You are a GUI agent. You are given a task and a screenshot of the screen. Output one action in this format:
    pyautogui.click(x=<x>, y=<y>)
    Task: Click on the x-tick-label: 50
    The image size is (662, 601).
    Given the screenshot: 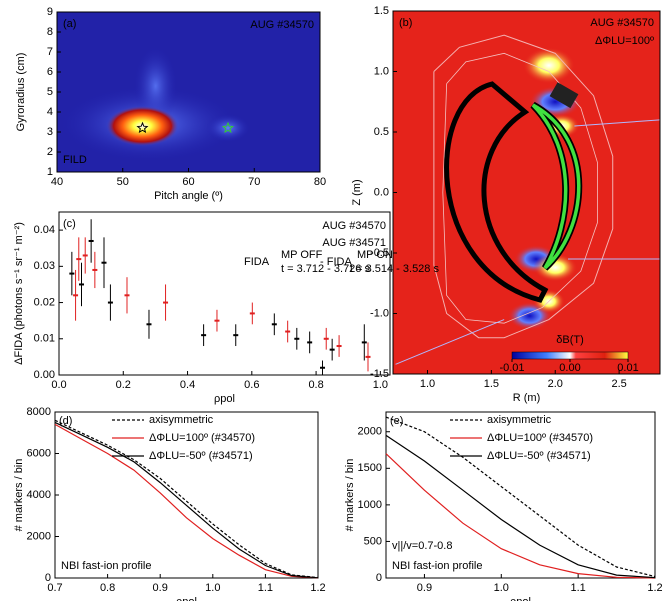 What is the action you would take?
    pyautogui.click(x=123, y=182)
    